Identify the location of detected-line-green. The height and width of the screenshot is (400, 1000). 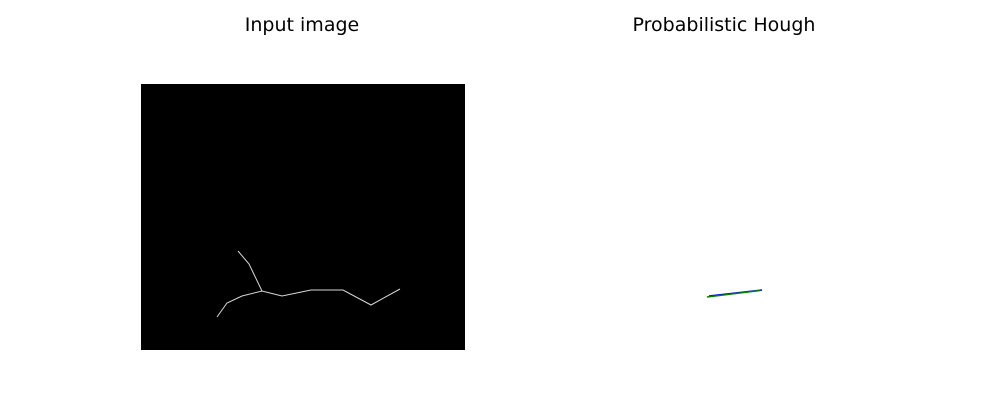
(733, 293).